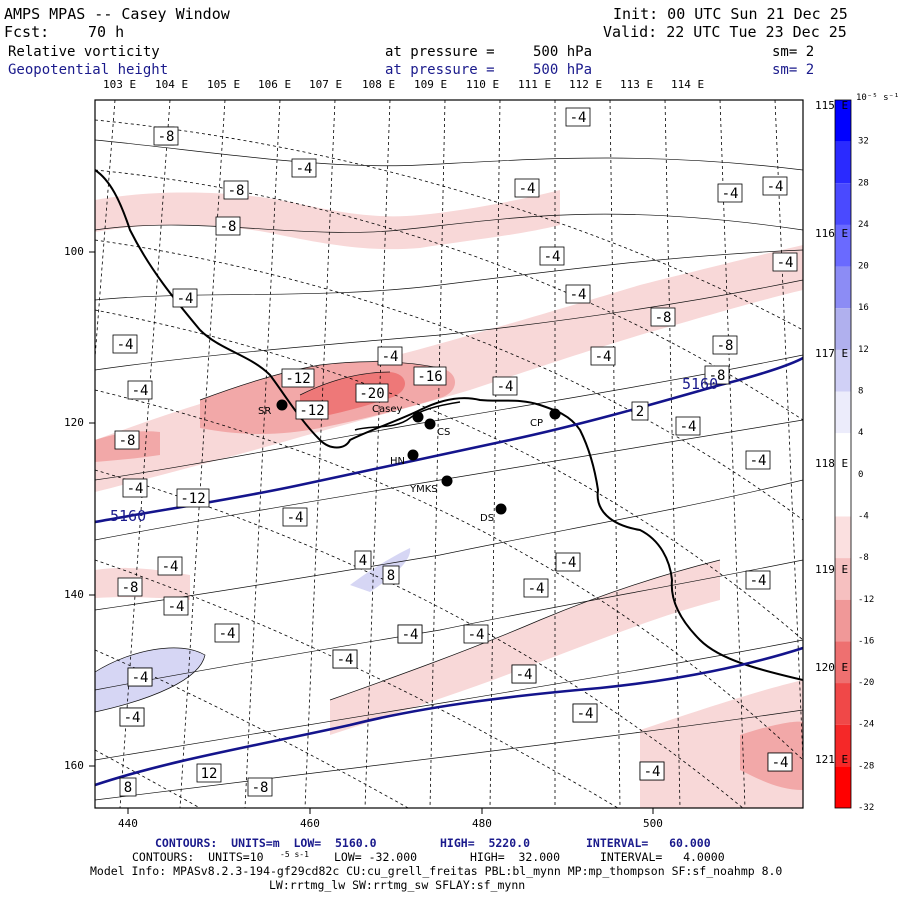 The width and height of the screenshot is (900, 900). I want to click on y-tick-label: 140, so click(74, 594).